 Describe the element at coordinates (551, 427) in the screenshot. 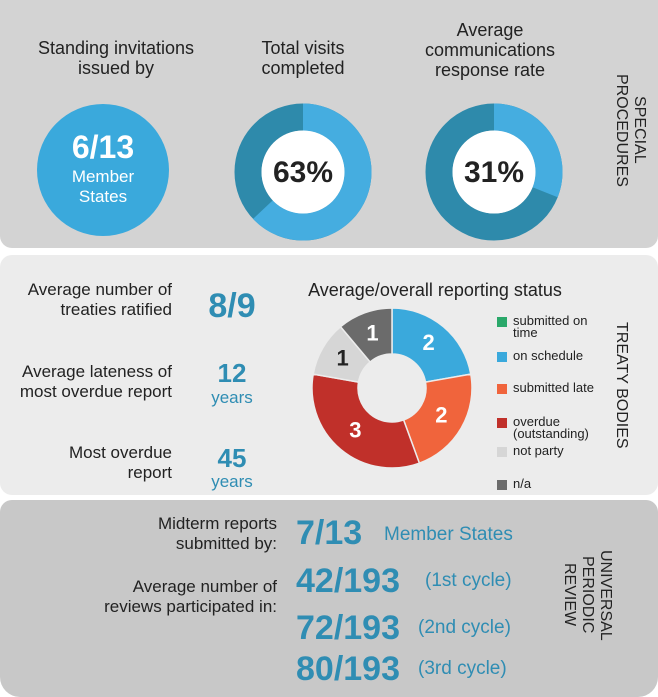

I see `legend-label: overdue (outstanding)` at that location.